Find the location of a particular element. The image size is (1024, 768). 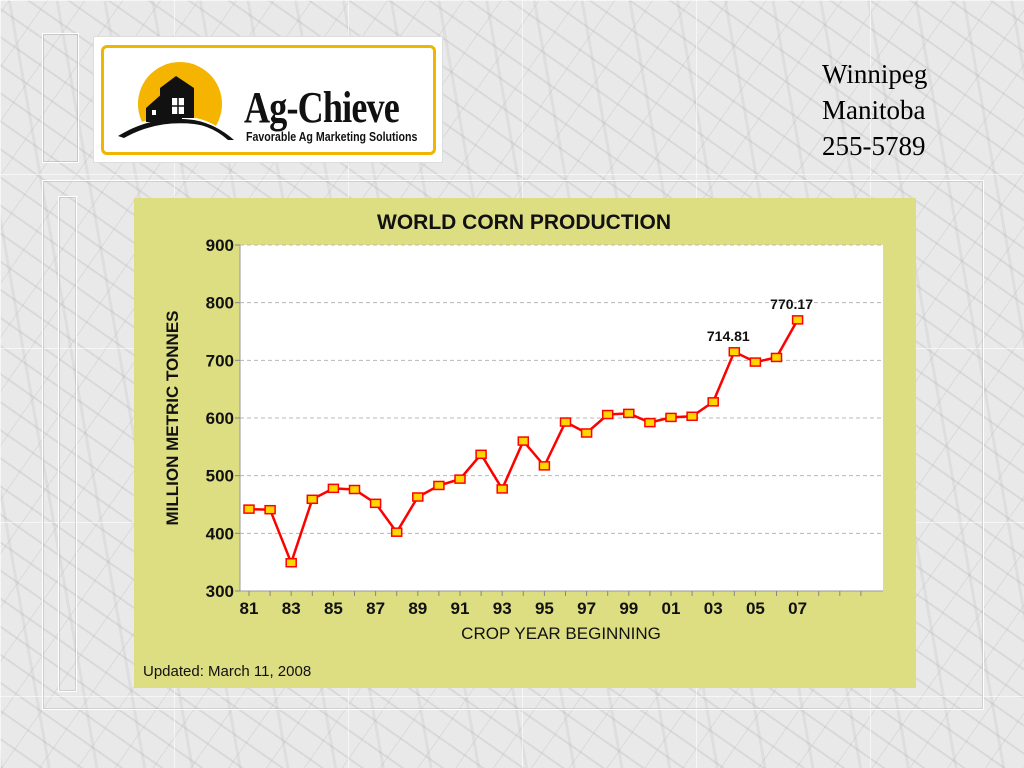

farm-logo-icon is located at coordinates (175, 101).